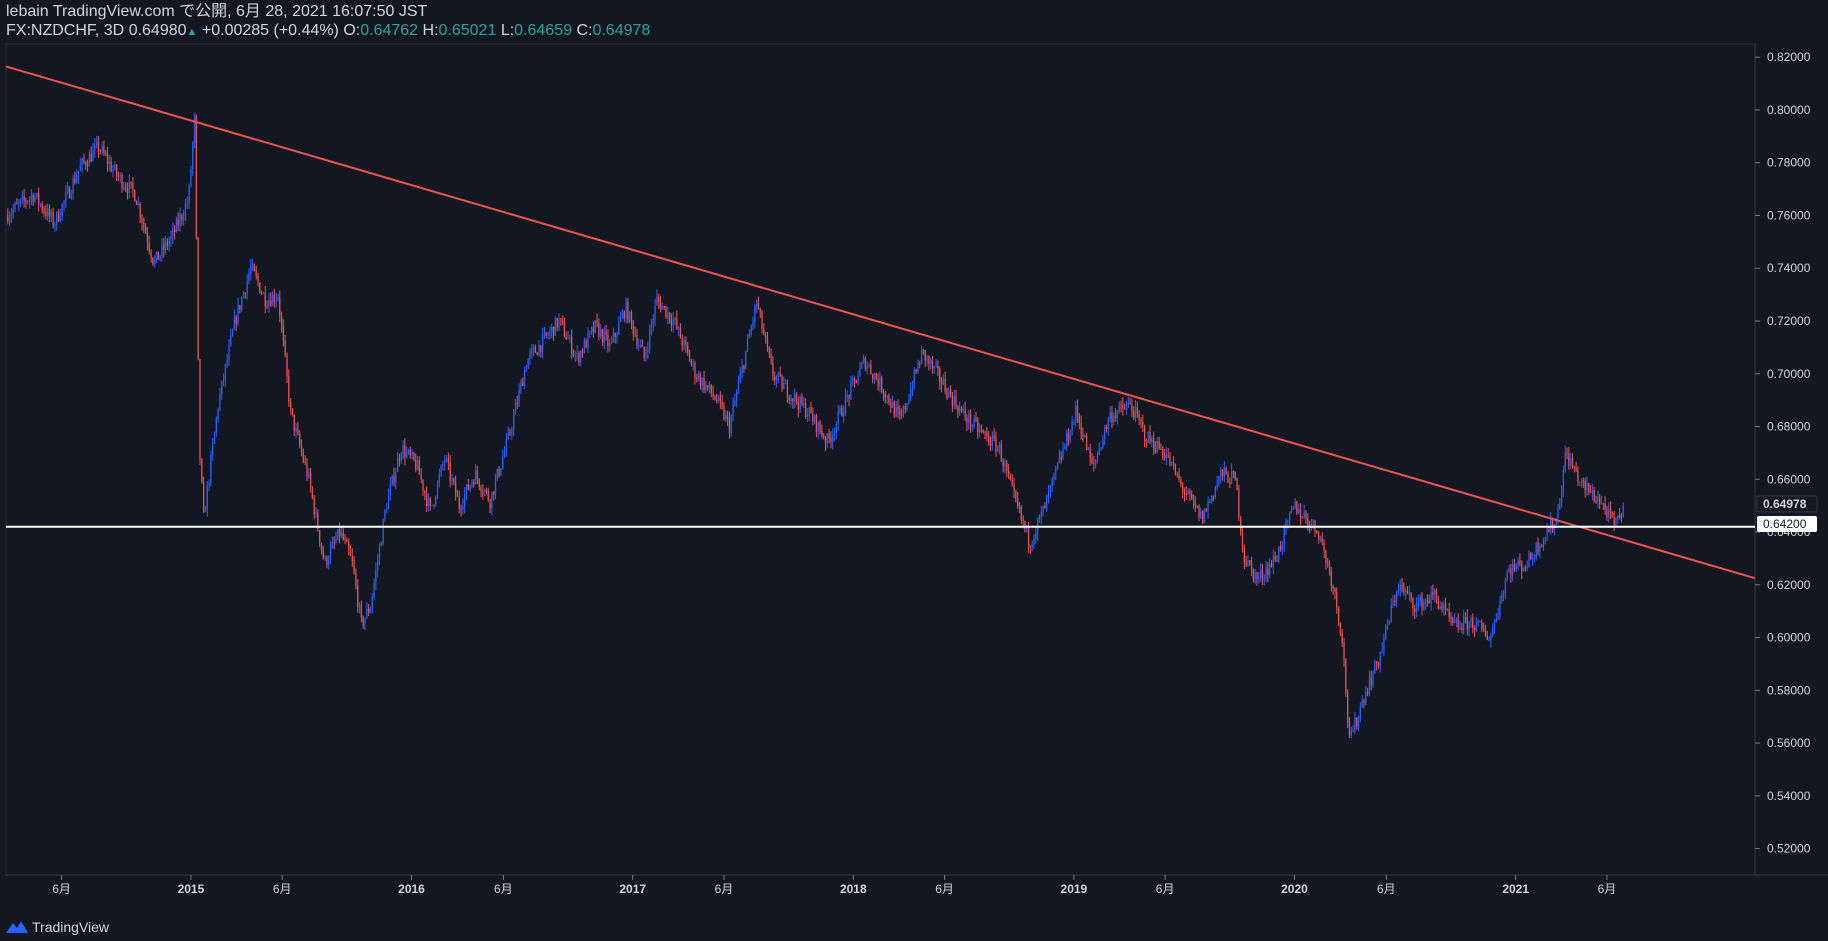  What do you see at coordinates (270, 30) in the screenshot?
I see `price-change: +0.00285 (+0.44%)` at bounding box center [270, 30].